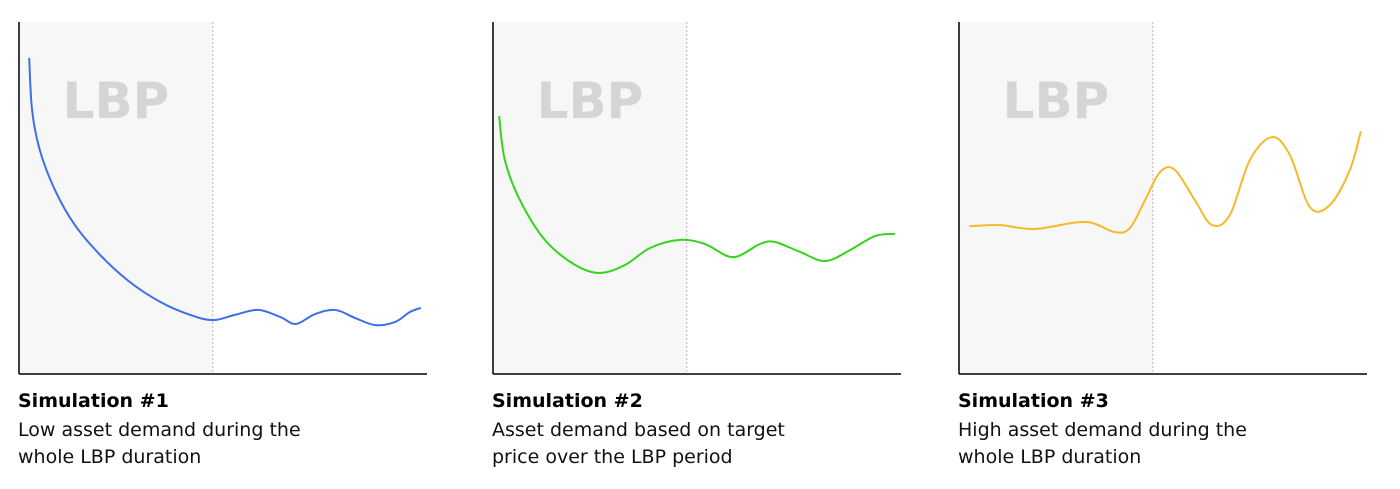  Describe the element at coordinates (93, 401) in the screenshot. I see `chart-title: Simulation #1` at that location.